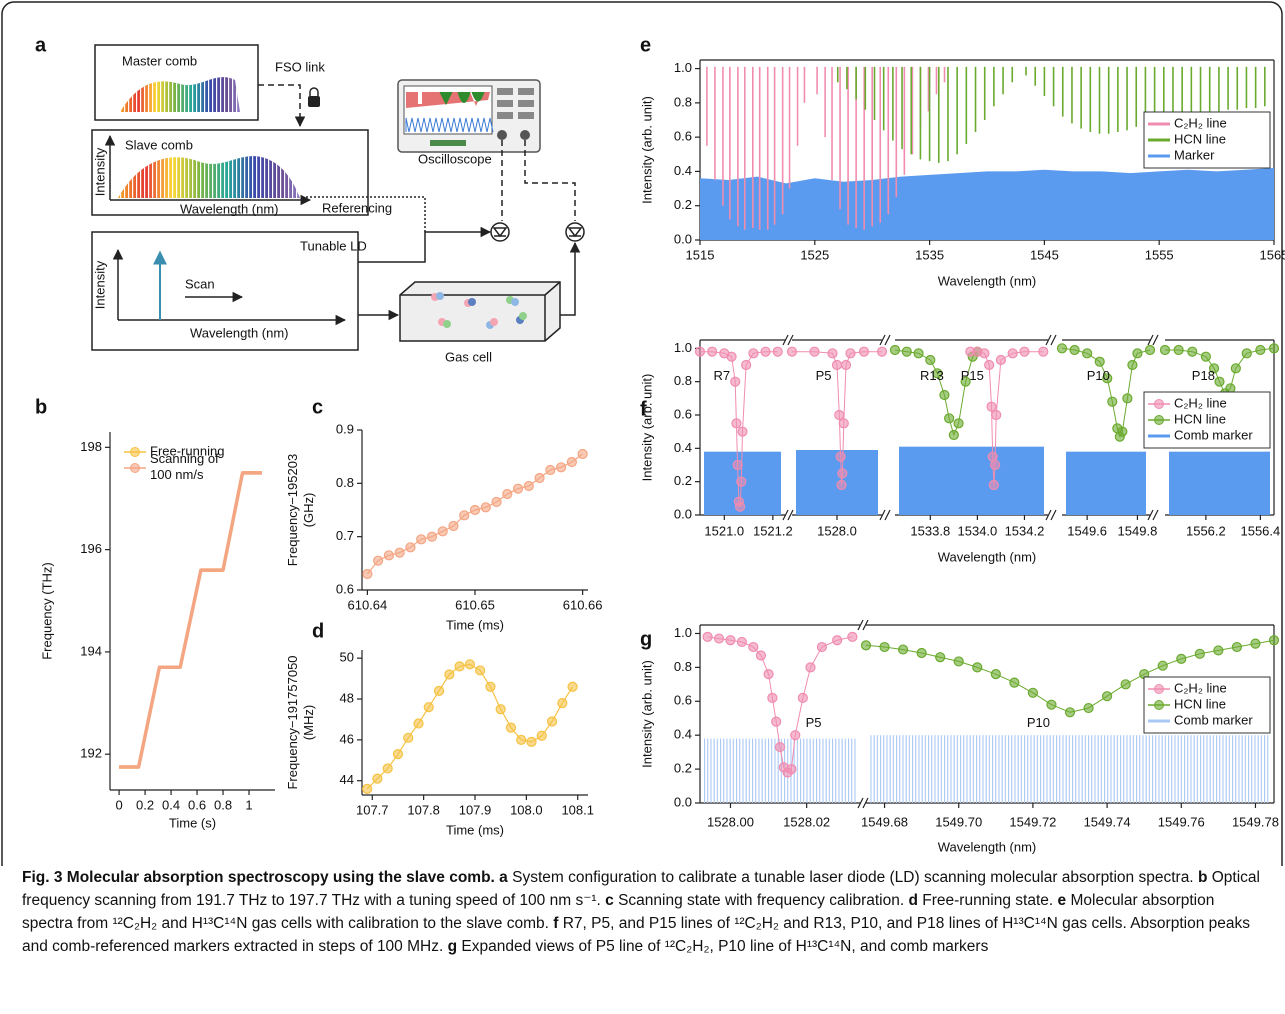 The height and width of the screenshot is (1014, 1285). I want to click on y-axis-title: Frequency (THz), so click(46, 611).